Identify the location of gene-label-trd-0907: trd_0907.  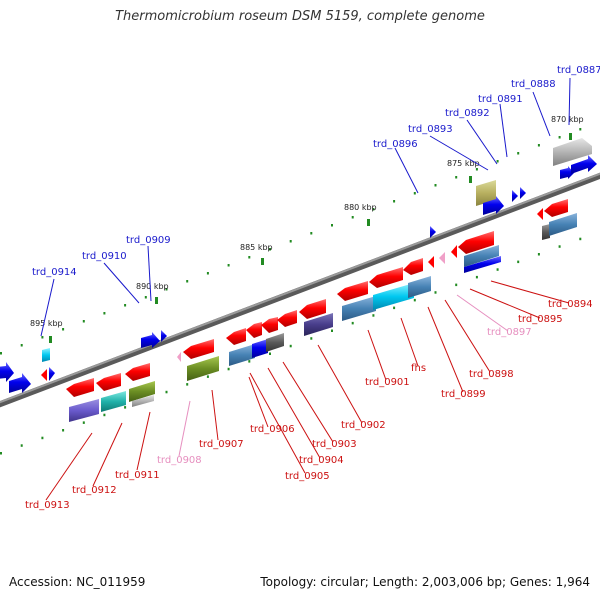
(221, 444).